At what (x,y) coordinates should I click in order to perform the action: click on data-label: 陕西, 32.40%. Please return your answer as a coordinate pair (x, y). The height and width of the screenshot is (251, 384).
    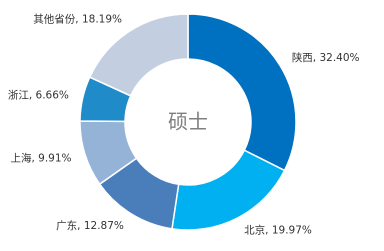
    Looking at the image, I should click on (326, 57).